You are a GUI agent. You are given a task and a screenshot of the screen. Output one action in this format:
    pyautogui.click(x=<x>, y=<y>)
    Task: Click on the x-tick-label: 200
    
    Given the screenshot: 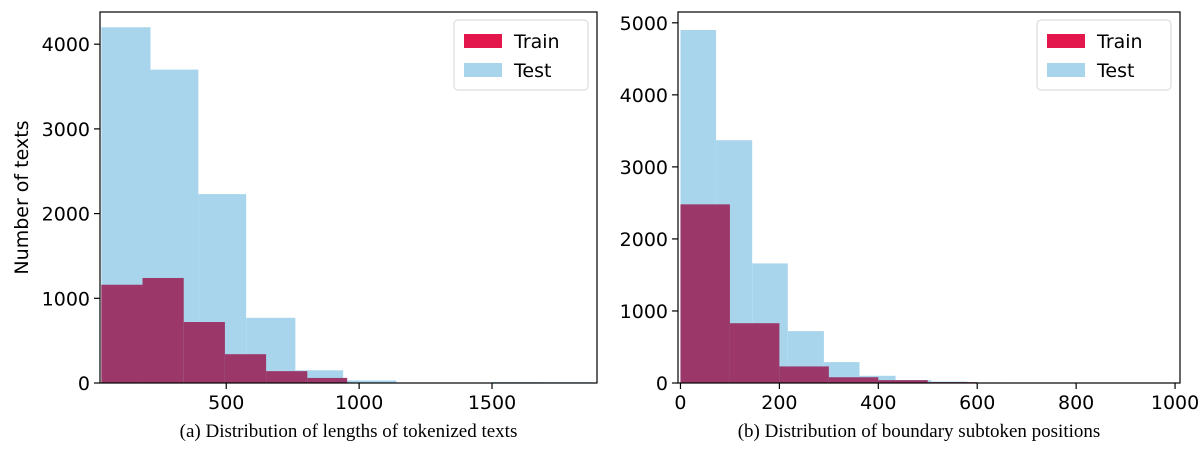 What is the action you would take?
    pyautogui.click(x=779, y=403)
    